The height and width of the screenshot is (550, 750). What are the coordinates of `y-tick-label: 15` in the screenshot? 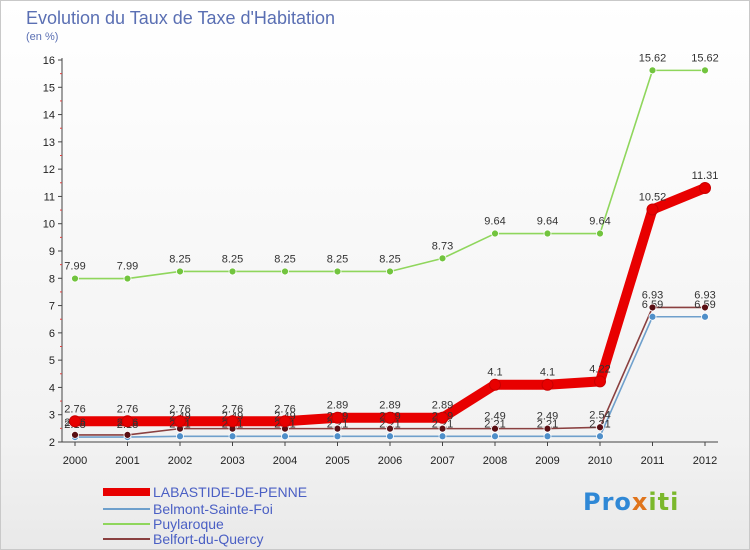 It's located at (49, 88).